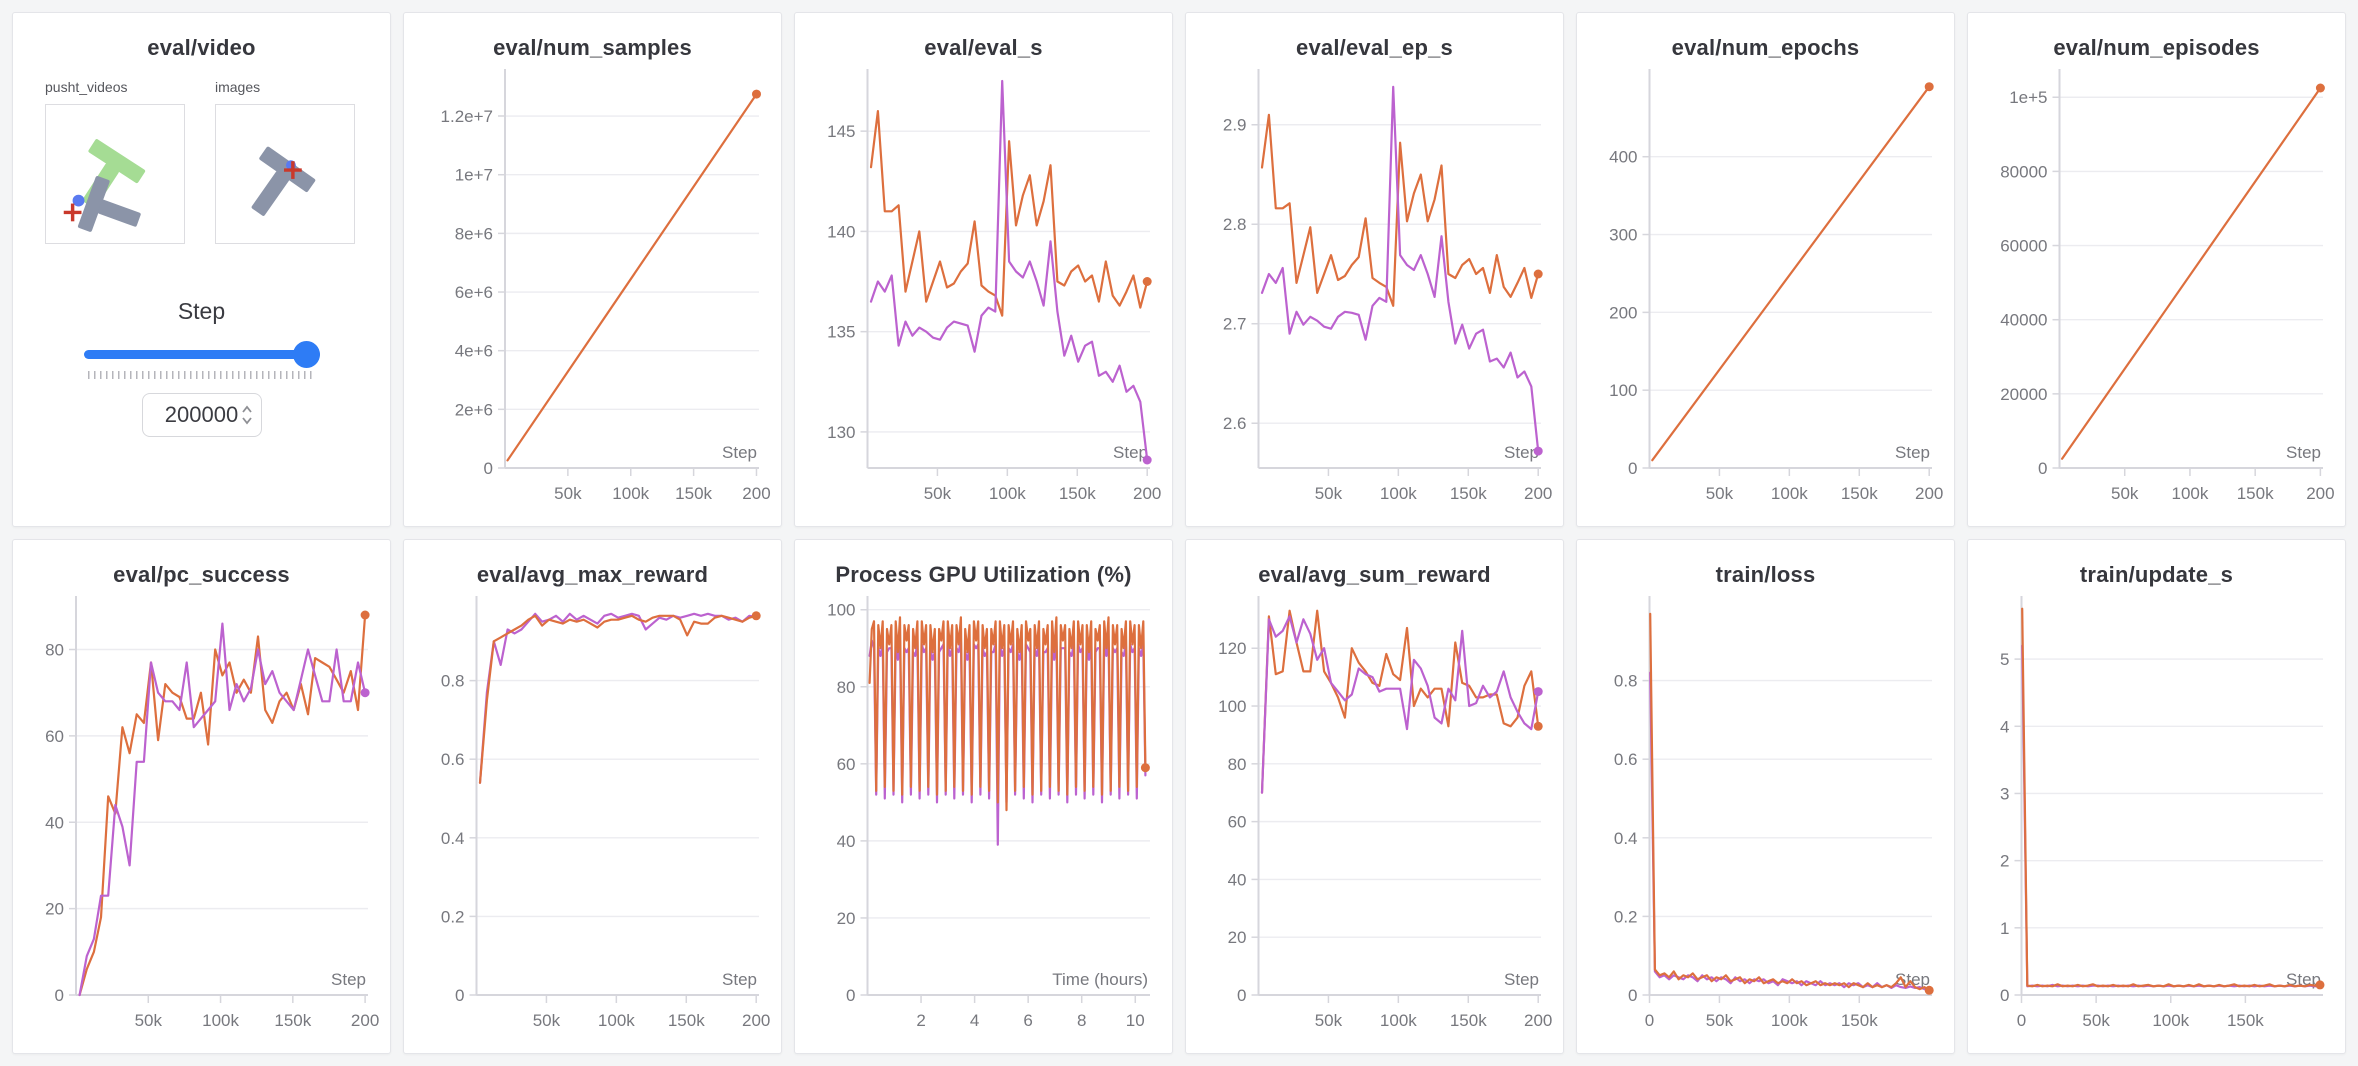 Image resolution: width=2358 pixels, height=1066 pixels. What do you see at coordinates (201, 375) in the screenshot?
I see `step-slider-ruler` at bounding box center [201, 375].